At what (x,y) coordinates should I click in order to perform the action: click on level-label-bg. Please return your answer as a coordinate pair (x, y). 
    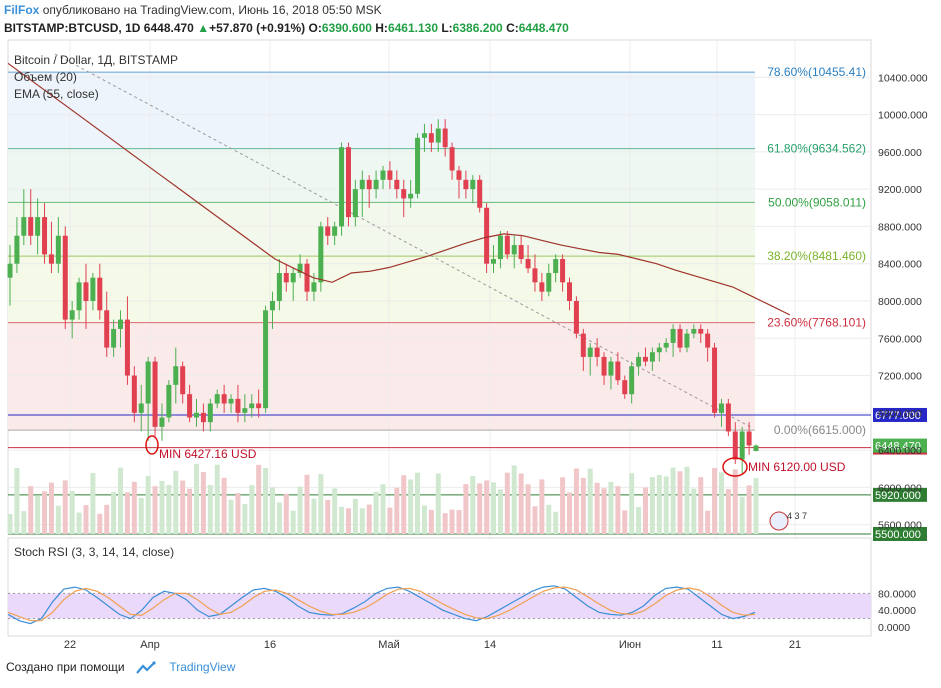
    Looking at the image, I should click on (900, 534).